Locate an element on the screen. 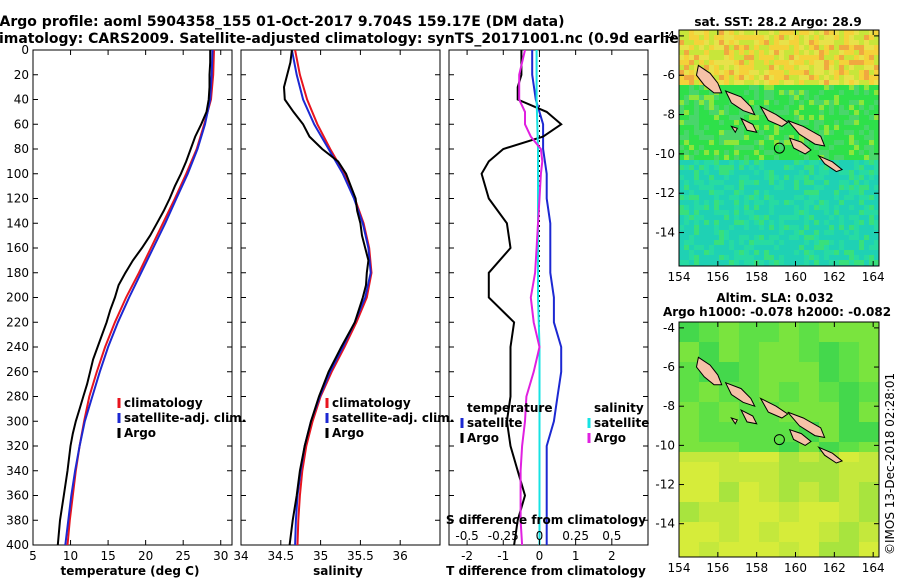 This screenshot has height=580, width=900. y-tick-label: -4 is located at coordinates (669, 328).